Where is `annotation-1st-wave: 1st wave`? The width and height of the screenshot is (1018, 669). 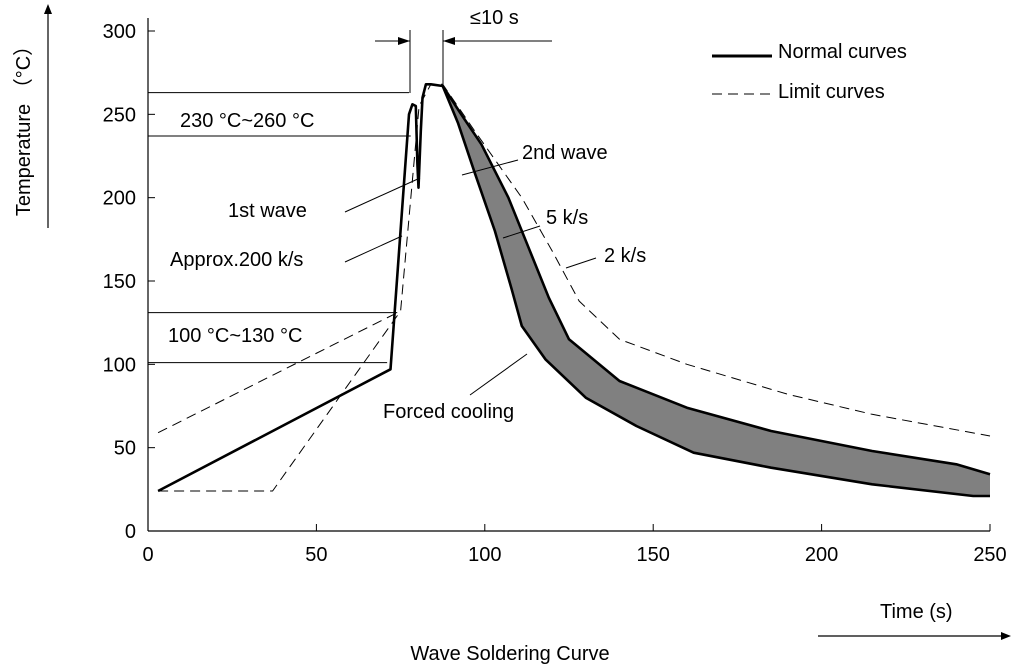 annotation-1st-wave: 1st wave is located at coordinates (267, 211).